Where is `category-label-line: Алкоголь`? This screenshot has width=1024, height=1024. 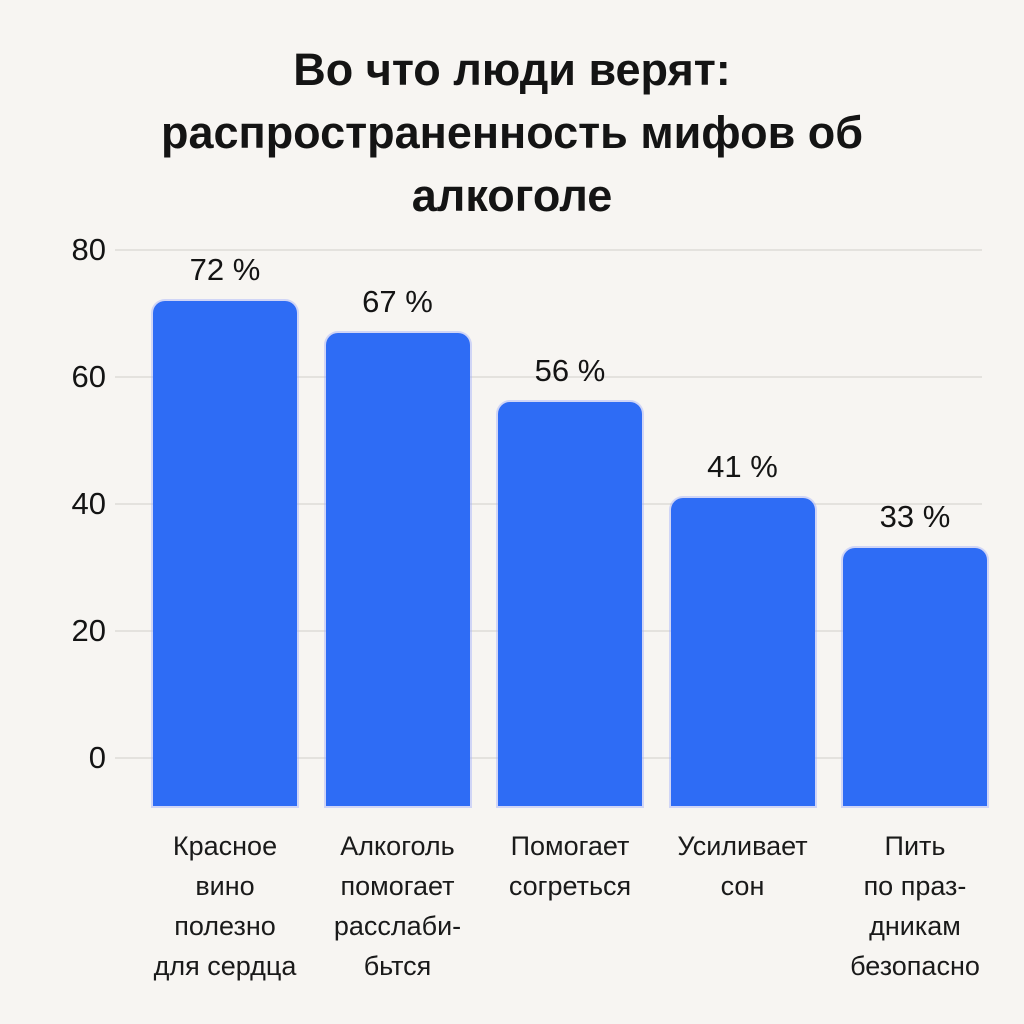 category-label-line: Алкоголь is located at coordinates (397, 846).